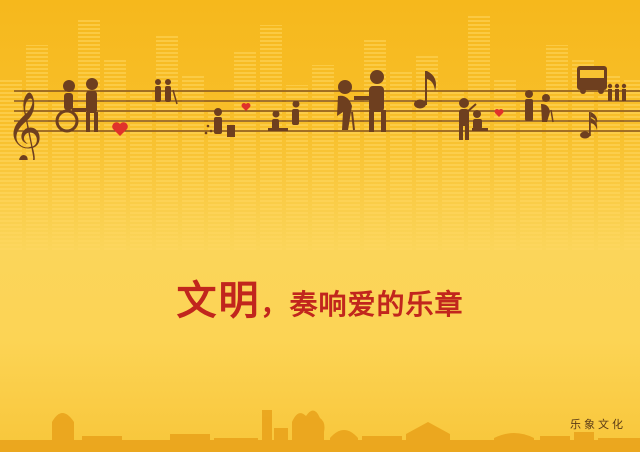 The width and height of the screenshot is (640, 452). I want to click on seal-text: 乐象文化, so click(598, 424).